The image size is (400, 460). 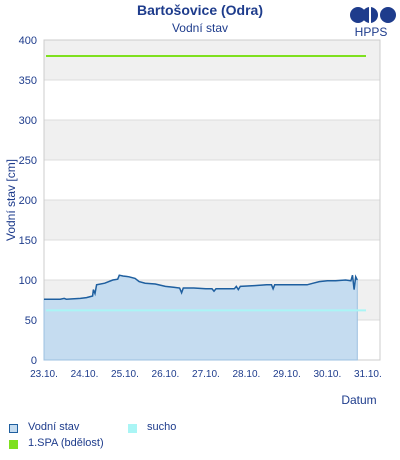 I want to click on x-tick-label: 28.10., so click(x=247, y=374).